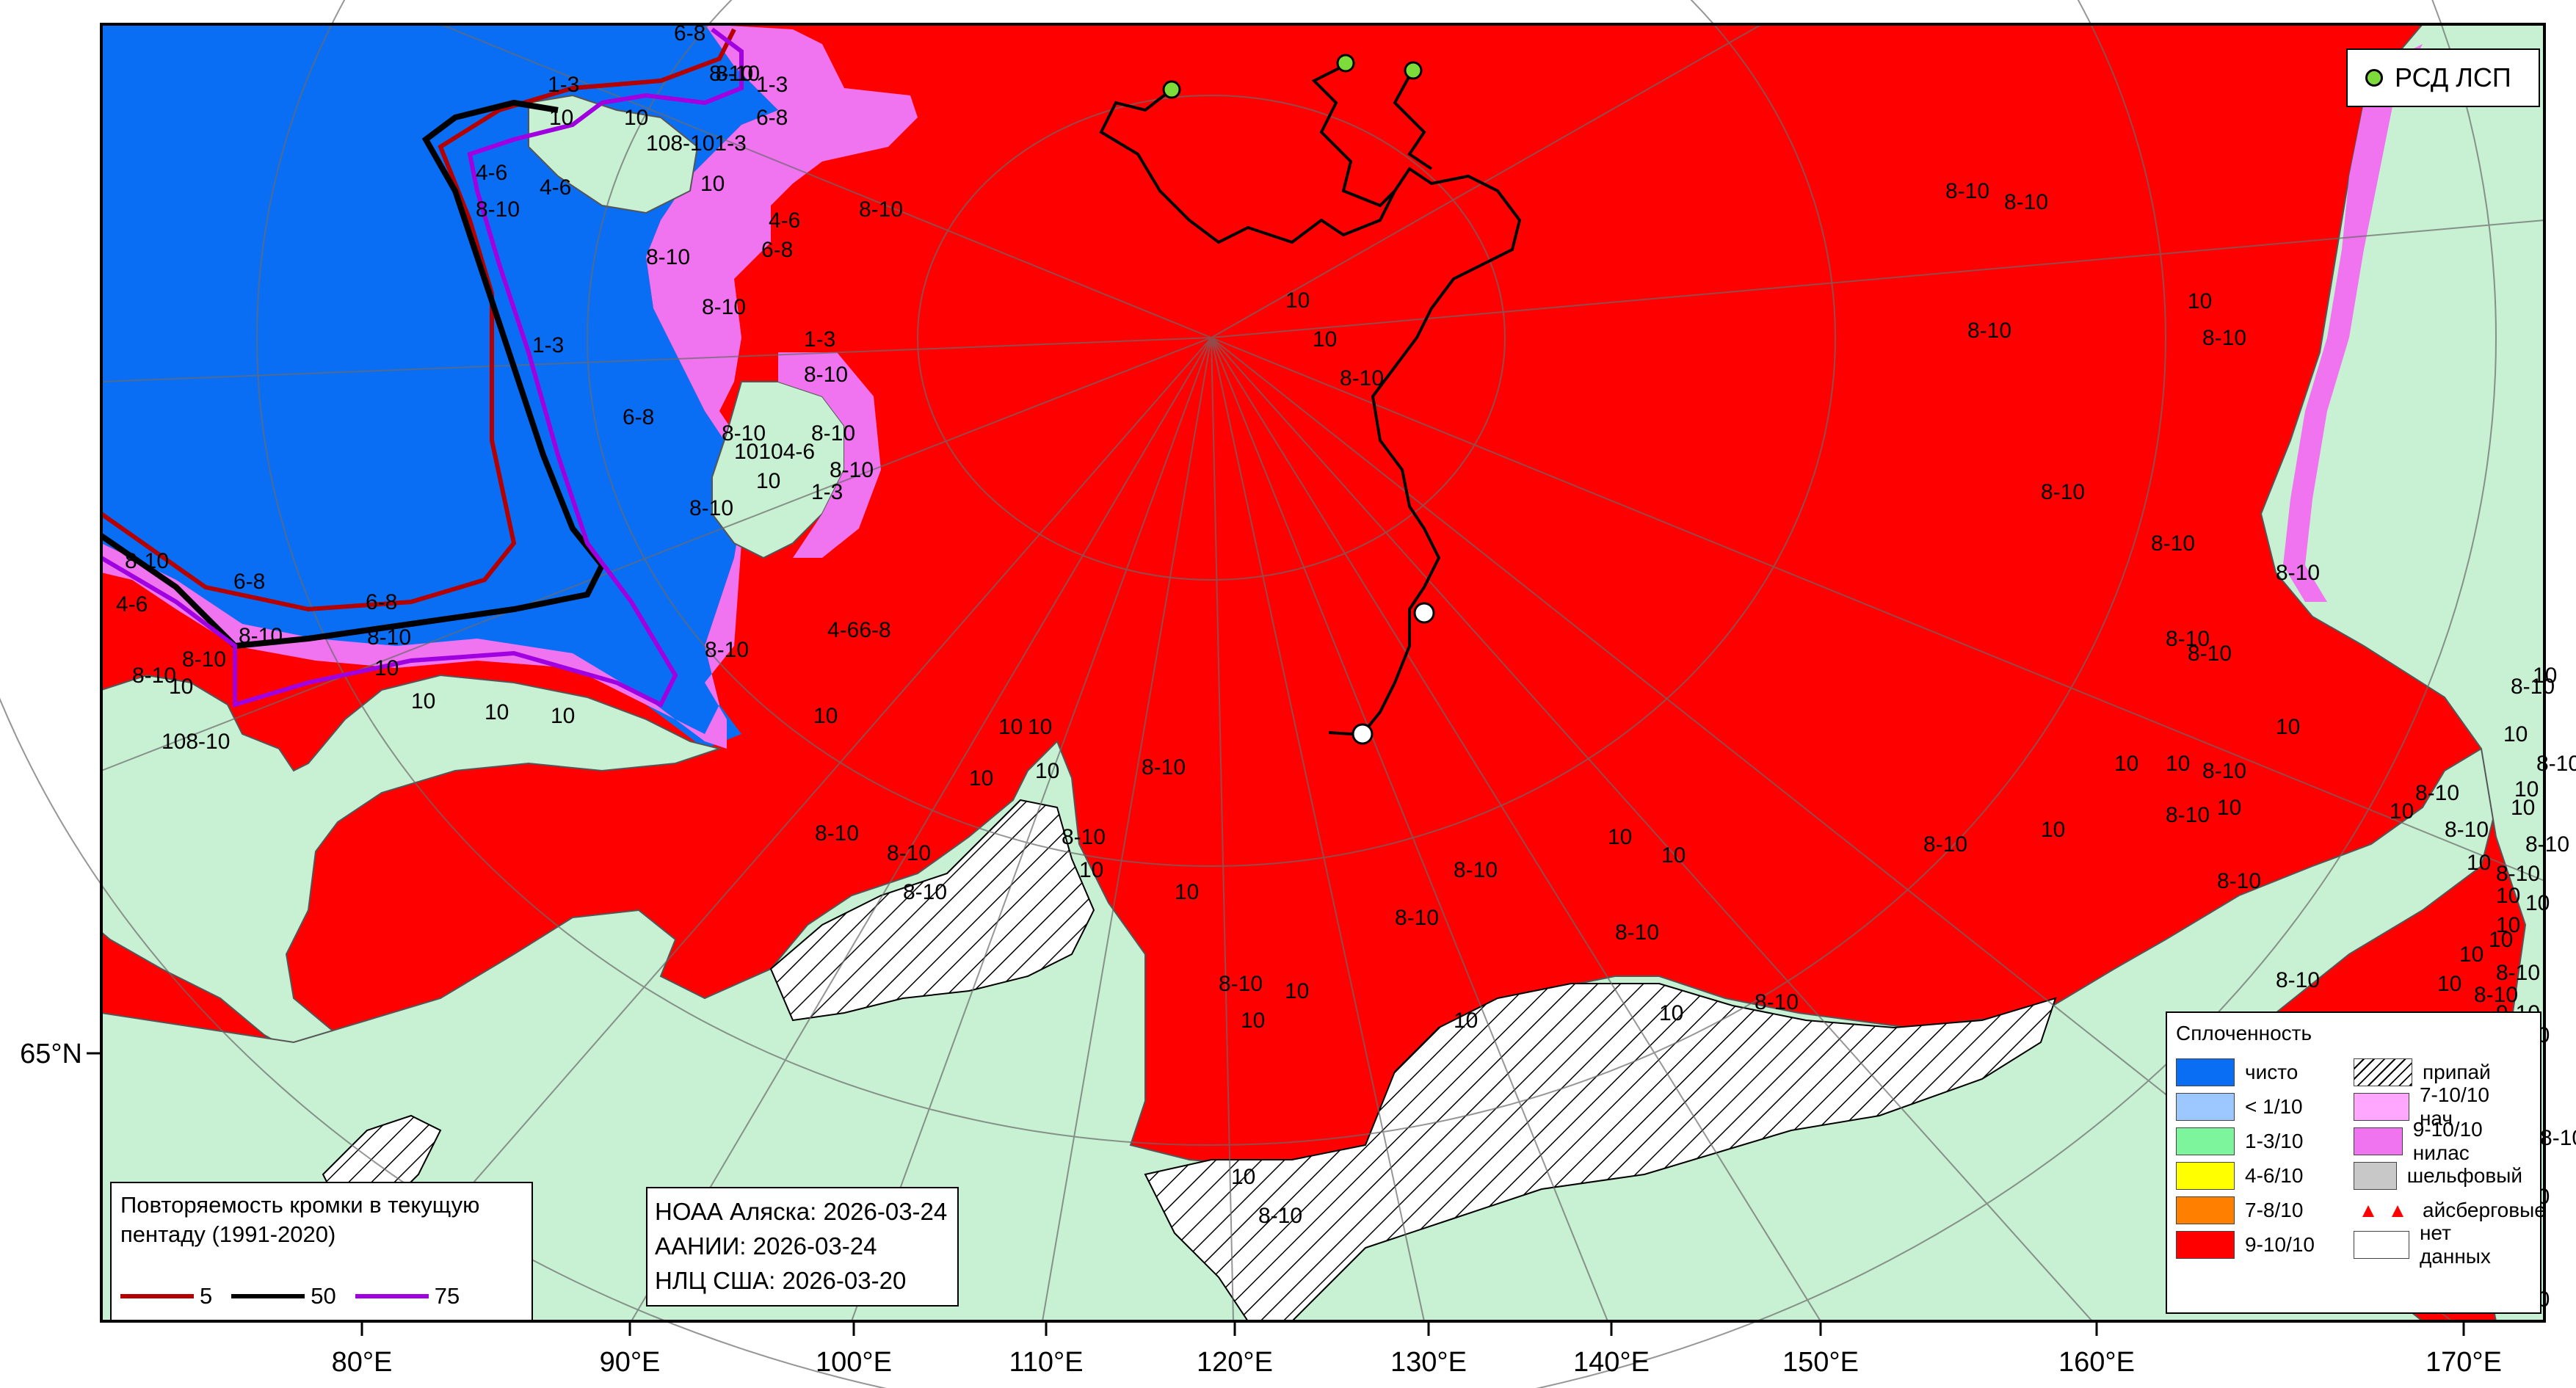  Describe the element at coordinates (2272, 1072) in the screenshot. I see `legend-label-clear: чисто` at that location.